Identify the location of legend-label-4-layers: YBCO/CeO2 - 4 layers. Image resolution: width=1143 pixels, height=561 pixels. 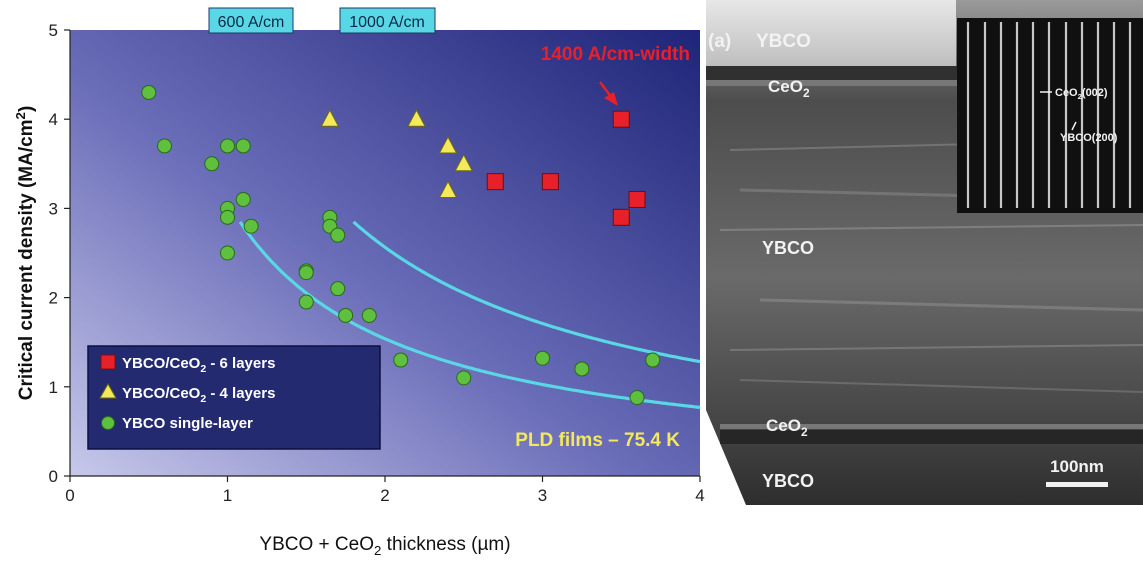
(198, 395).